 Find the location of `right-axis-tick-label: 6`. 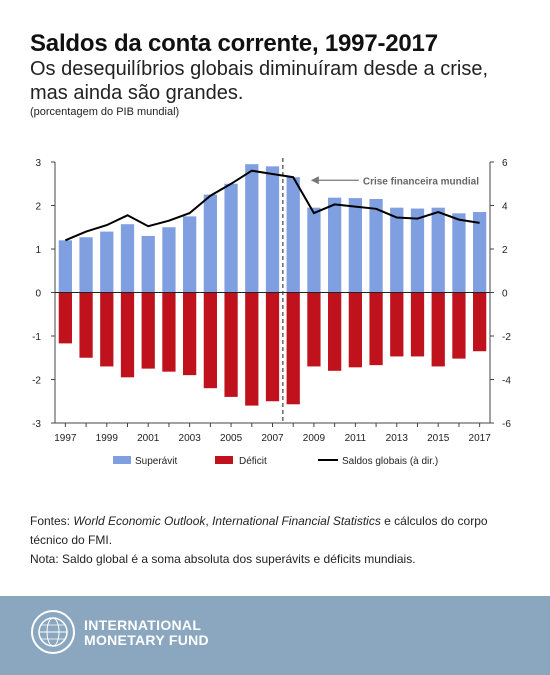

right-axis-tick-label: 6 is located at coordinates (505, 163).